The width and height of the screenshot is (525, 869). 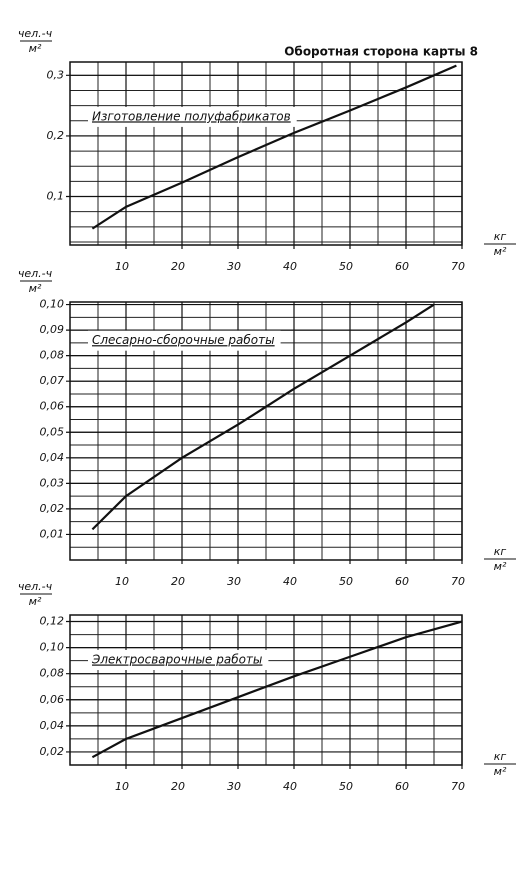 I want to click on curve-label: Электросварочные работы, so click(x=176, y=660).